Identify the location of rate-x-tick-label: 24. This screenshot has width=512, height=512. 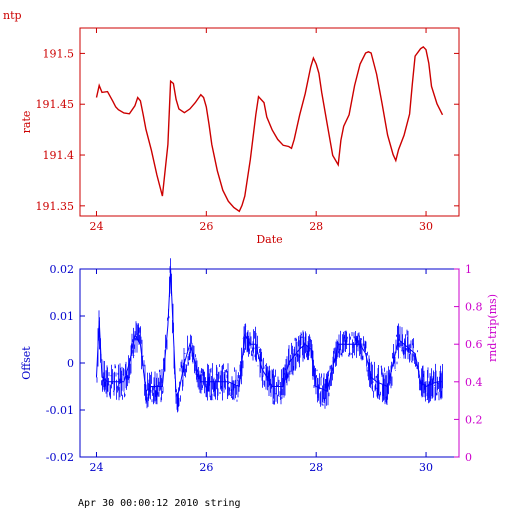
(96, 226).